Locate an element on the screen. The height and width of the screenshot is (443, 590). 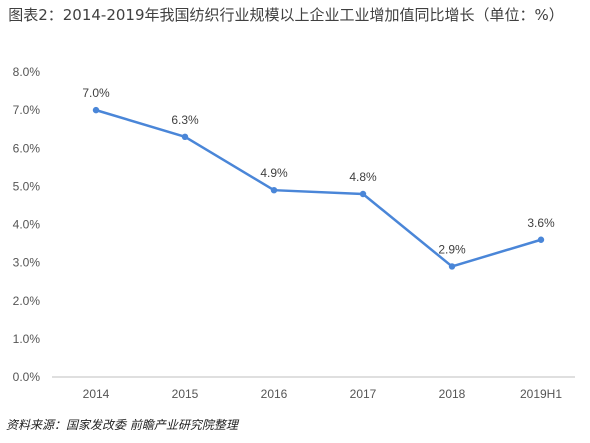
x-tick-label: 2016 is located at coordinates (274, 394).